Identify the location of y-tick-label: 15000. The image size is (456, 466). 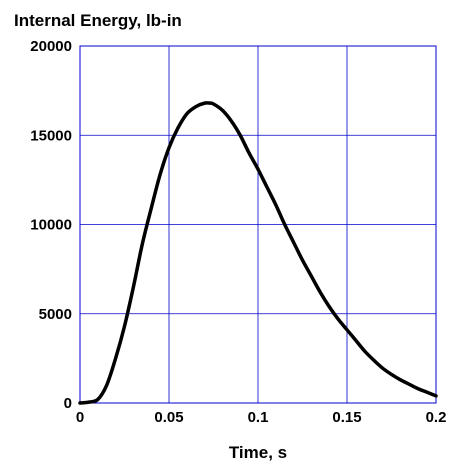
(51, 135).